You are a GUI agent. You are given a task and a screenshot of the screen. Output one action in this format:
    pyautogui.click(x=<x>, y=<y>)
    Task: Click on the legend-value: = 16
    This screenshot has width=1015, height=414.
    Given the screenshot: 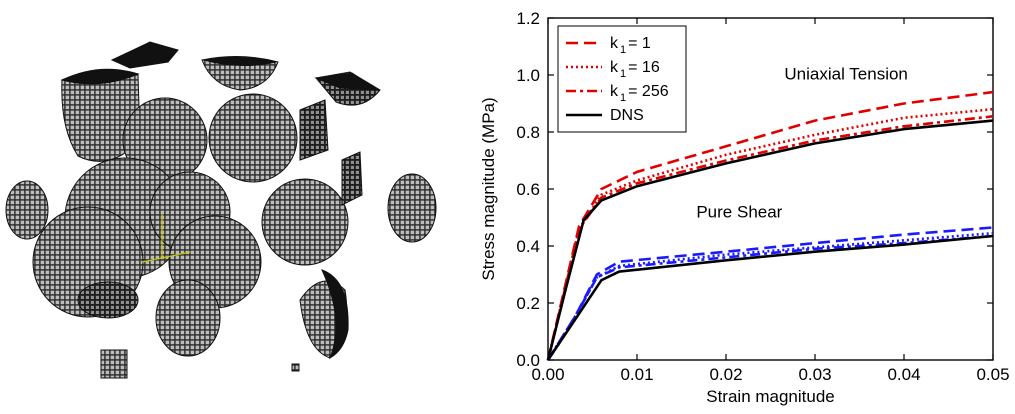 What is the action you would take?
    pyautogui.click(x=644, y=67)
    